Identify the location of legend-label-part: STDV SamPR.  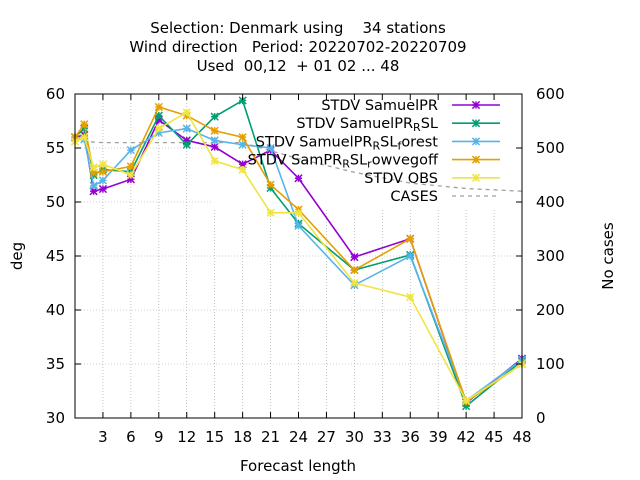
(295, 161).